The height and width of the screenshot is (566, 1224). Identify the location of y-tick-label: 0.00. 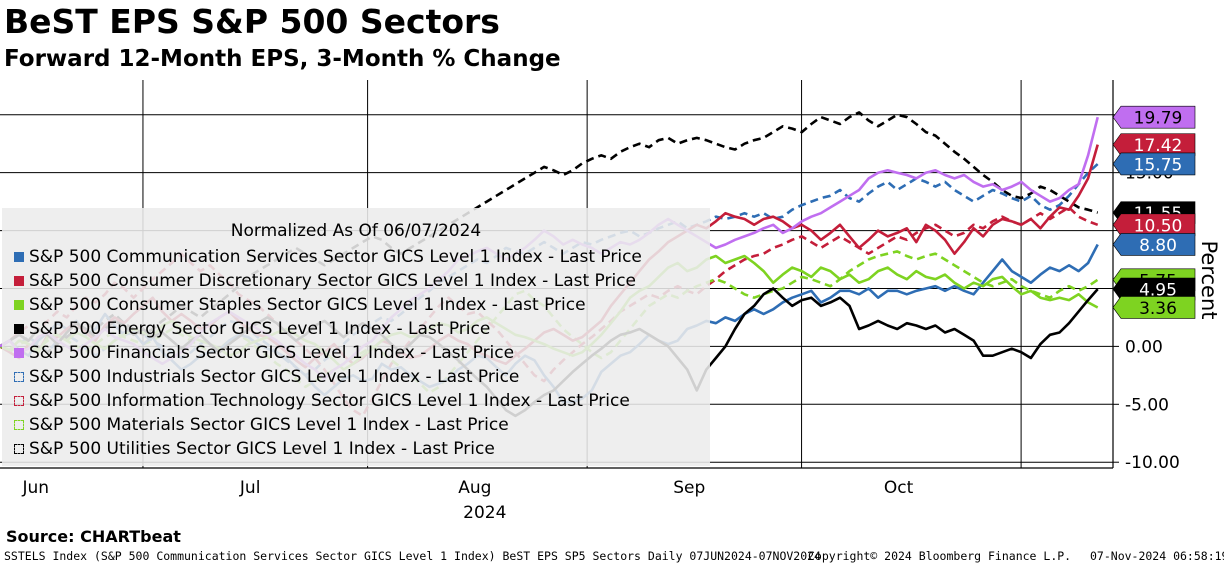
(1144, 347).